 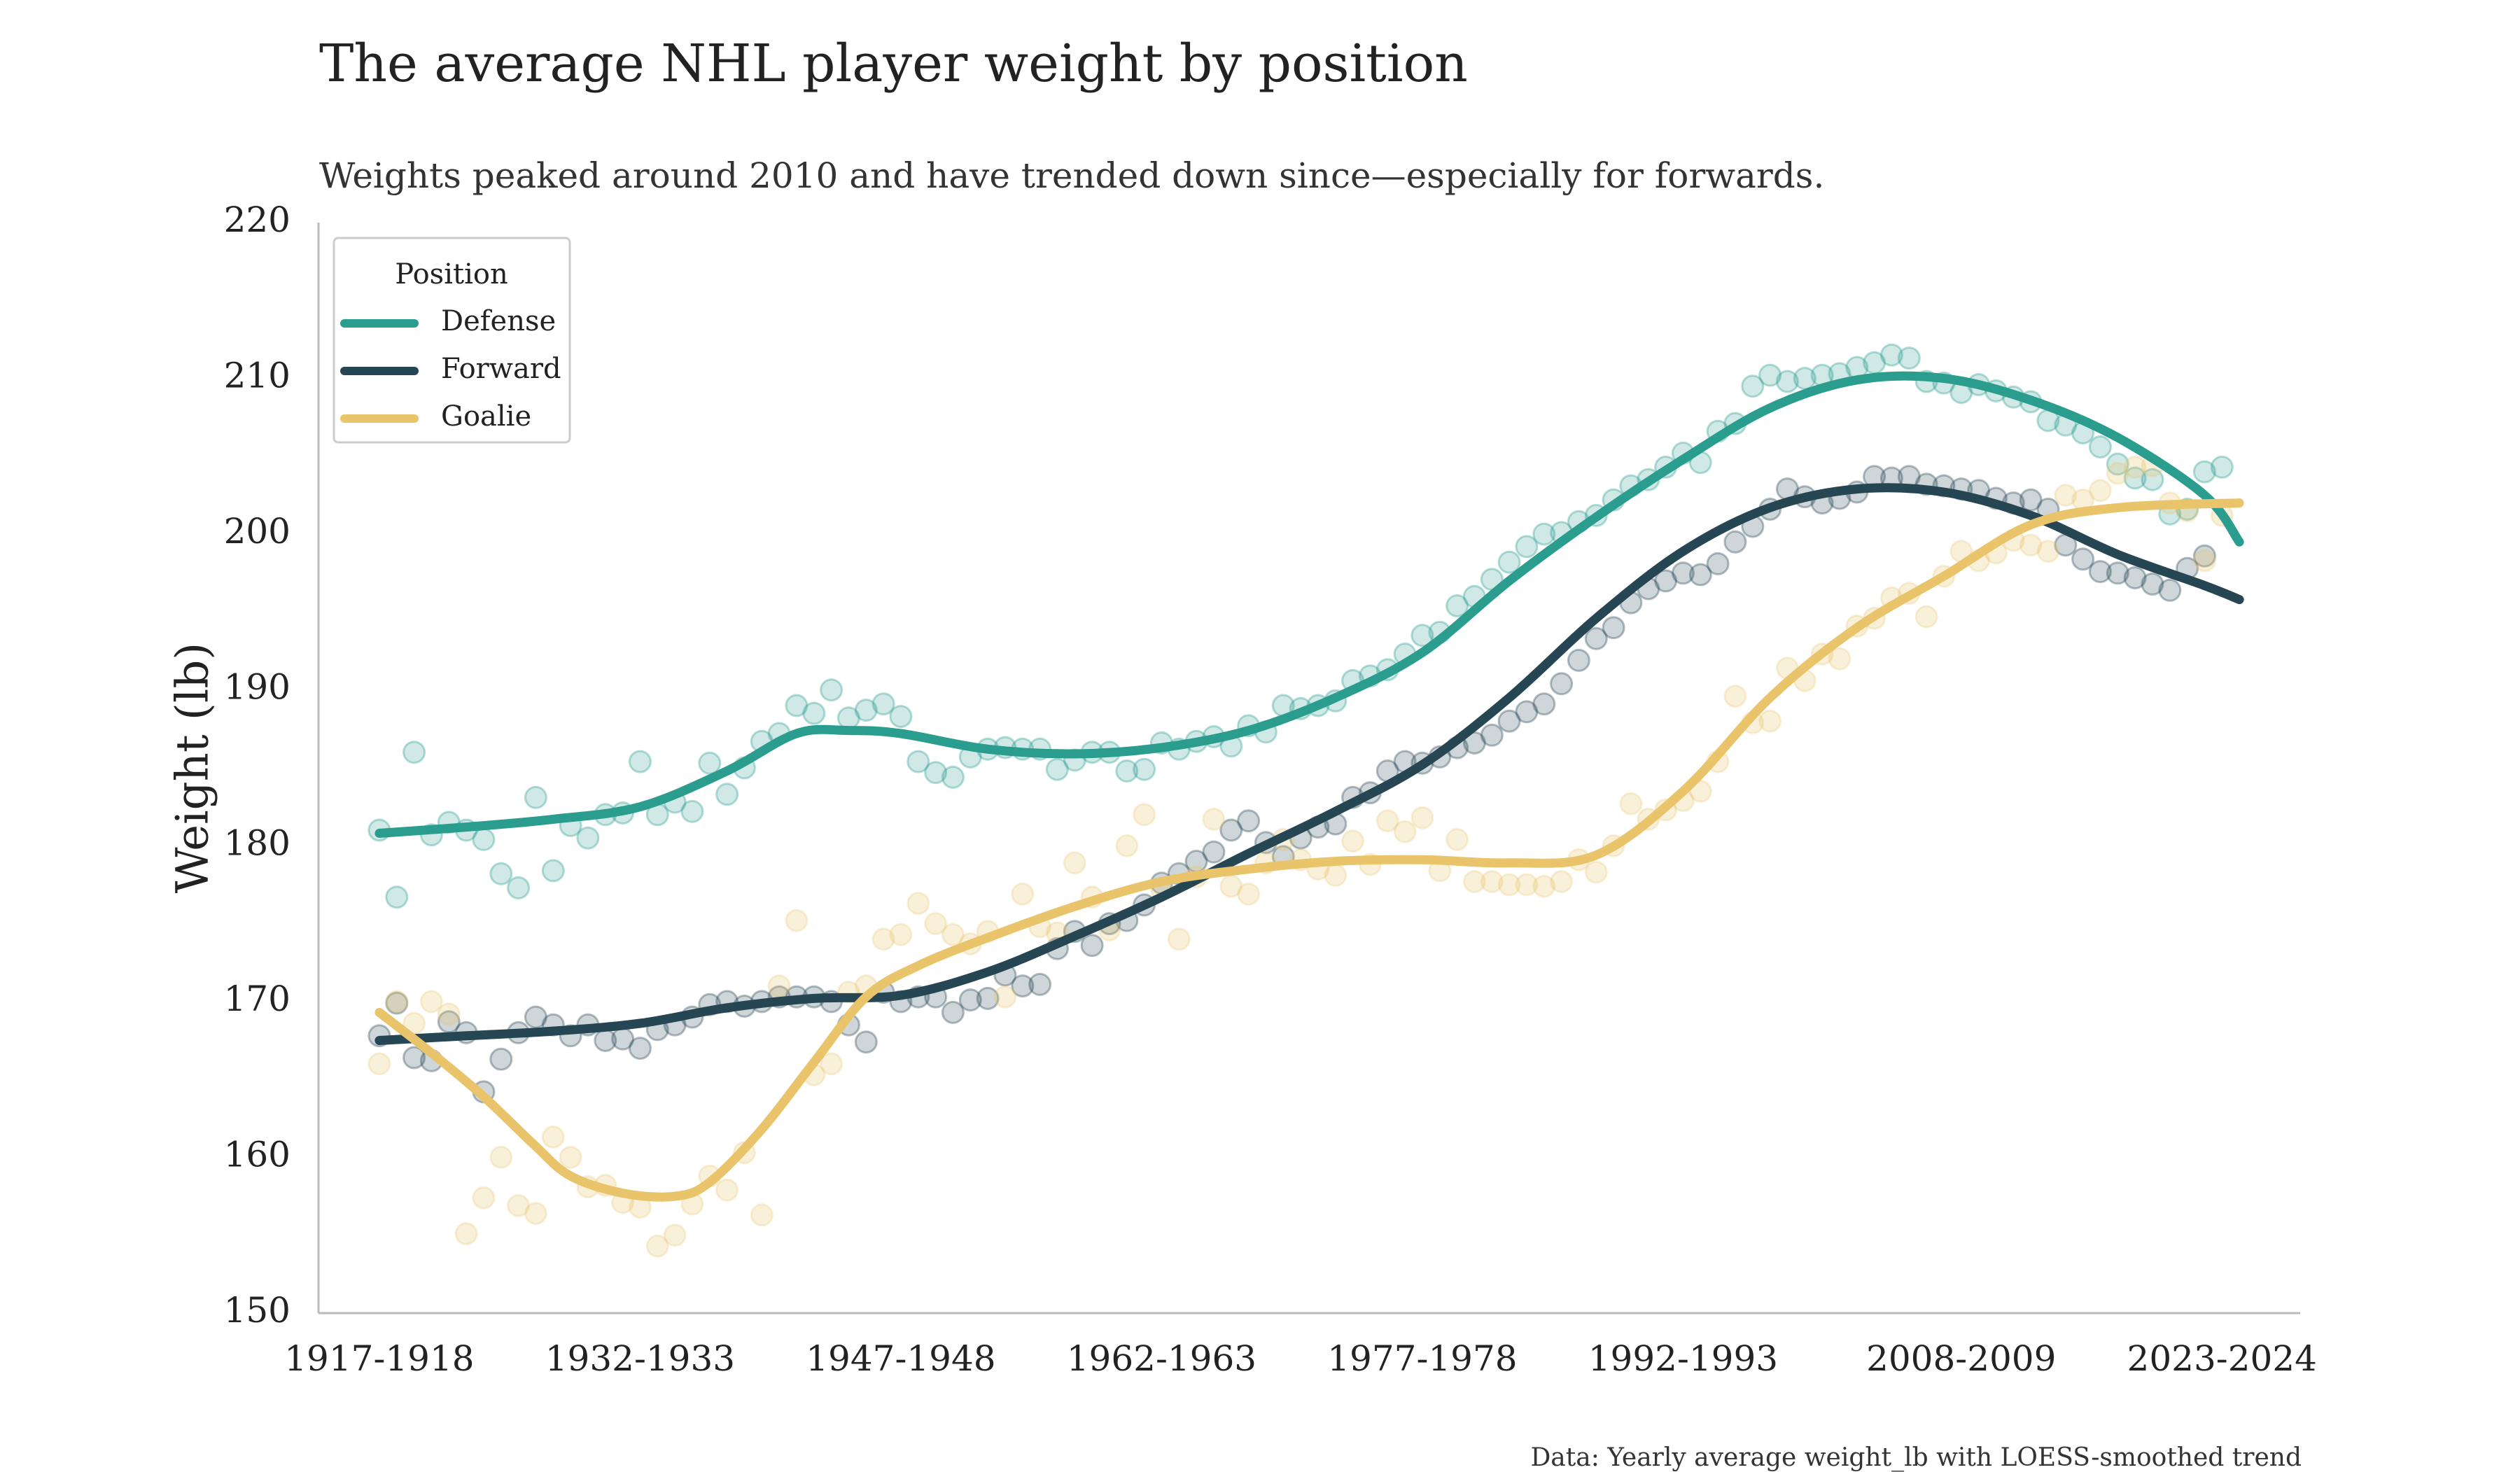 I want to click on y-tick-label: 210, so click(x=257, y=376).